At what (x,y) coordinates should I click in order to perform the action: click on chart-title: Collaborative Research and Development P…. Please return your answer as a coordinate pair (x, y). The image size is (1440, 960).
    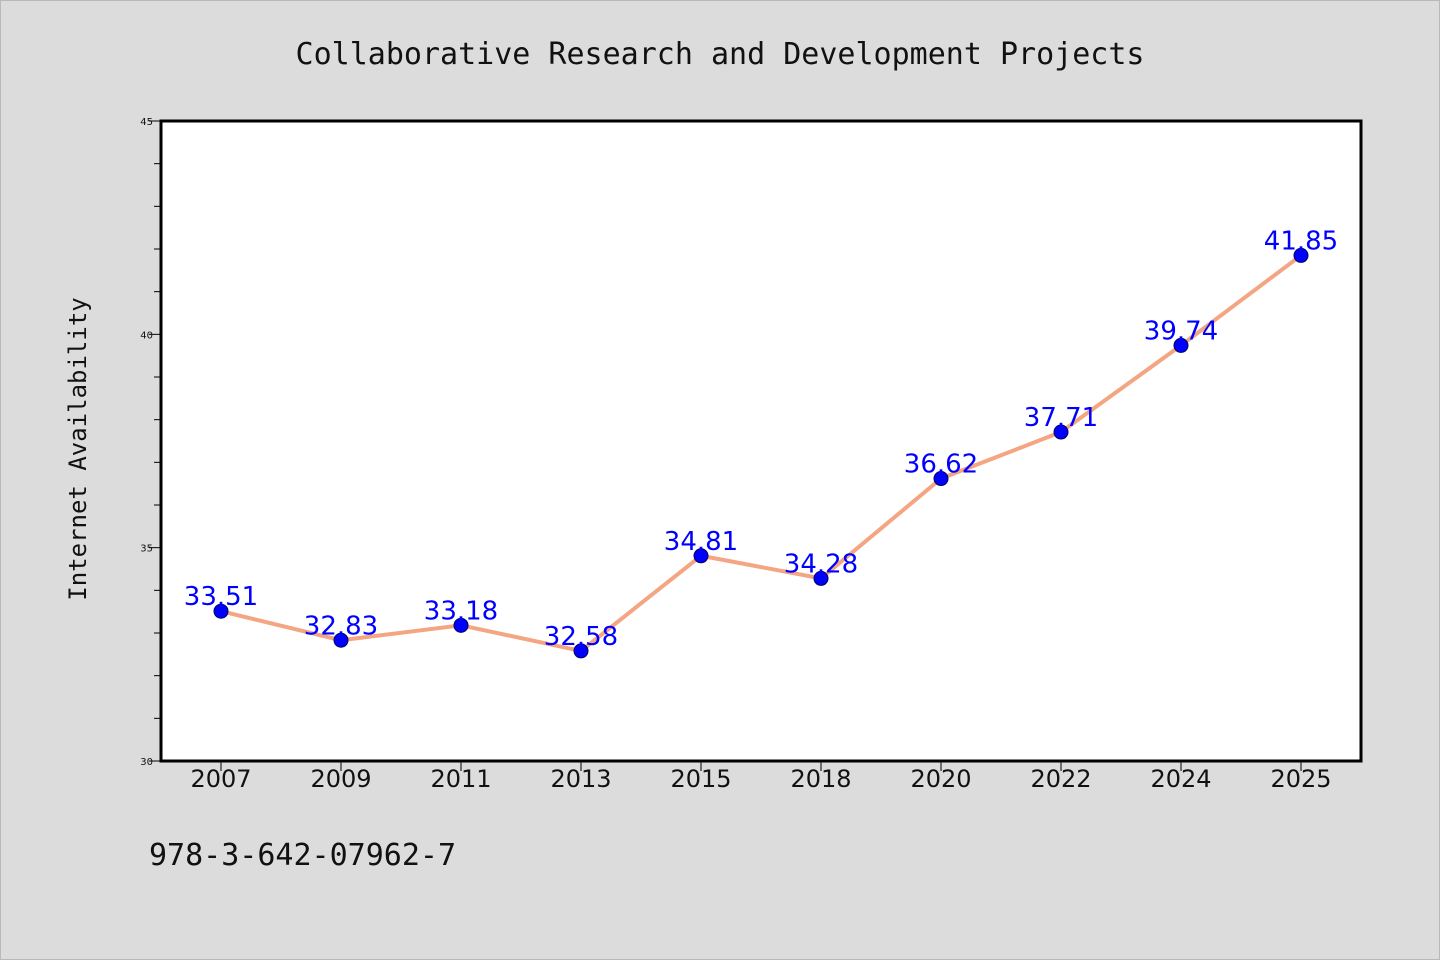
    Looking at the image, I should click on (720, 54).